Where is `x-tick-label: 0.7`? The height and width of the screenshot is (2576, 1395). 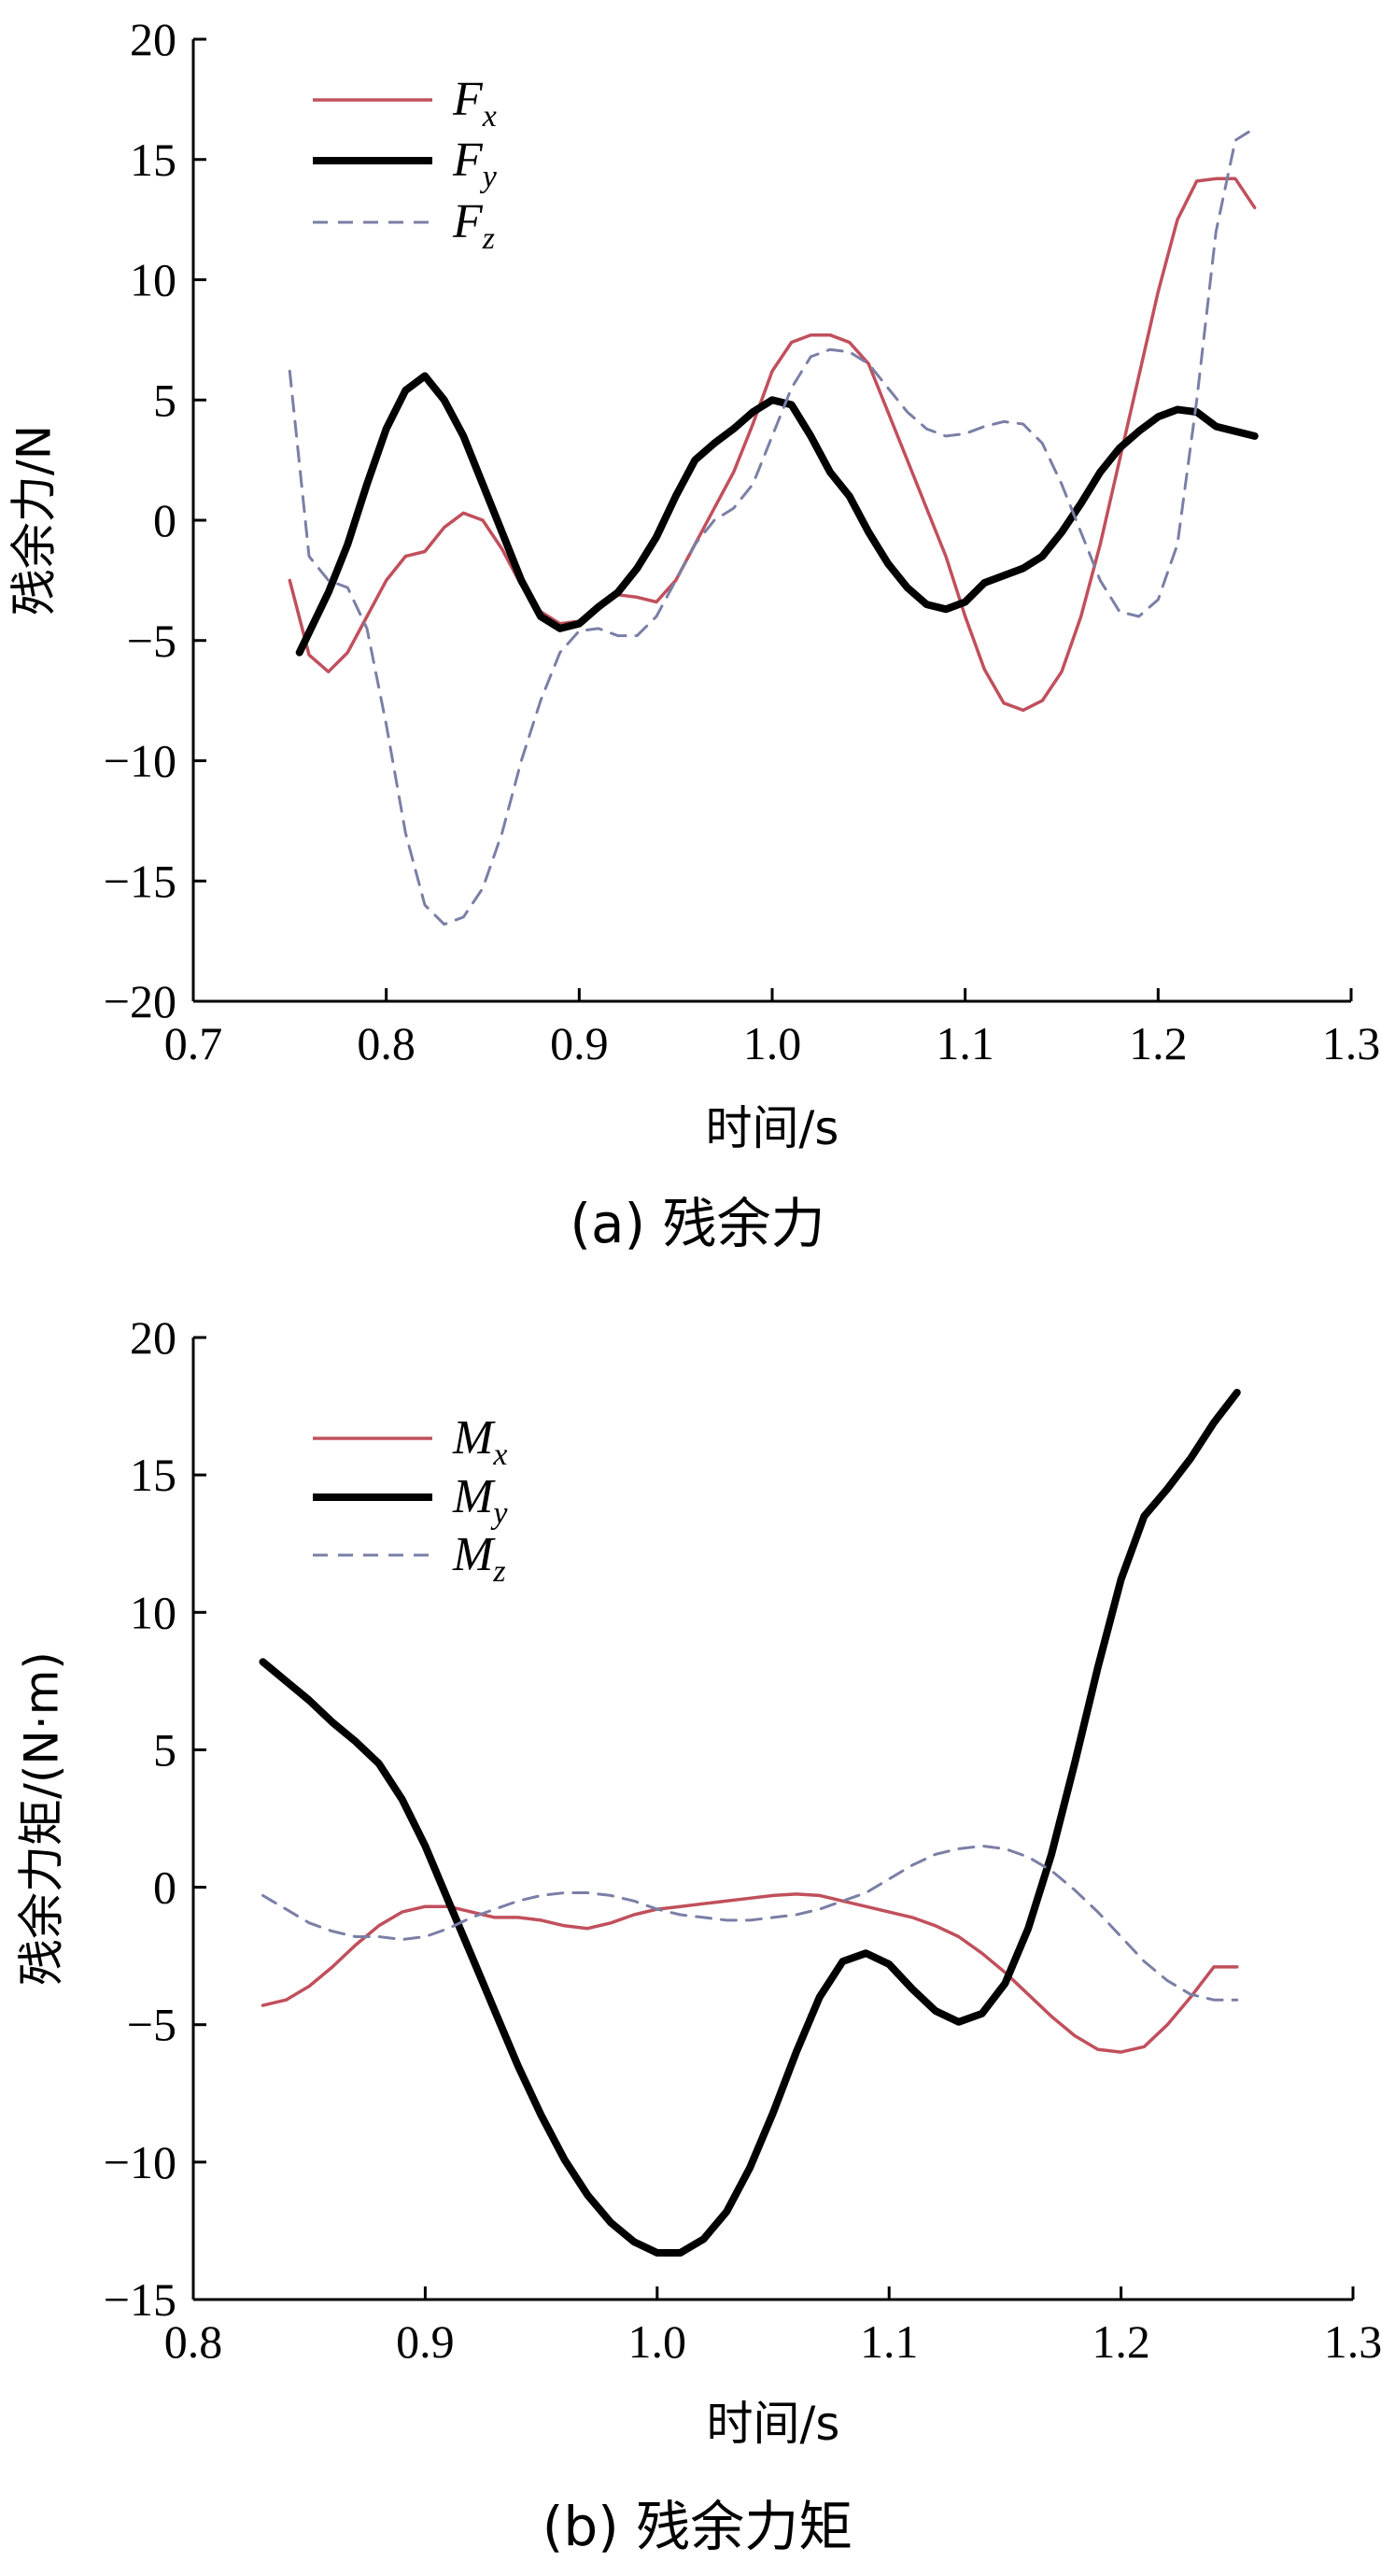 x-tick-label: 0.7 is located at coordinates (193, 1043).